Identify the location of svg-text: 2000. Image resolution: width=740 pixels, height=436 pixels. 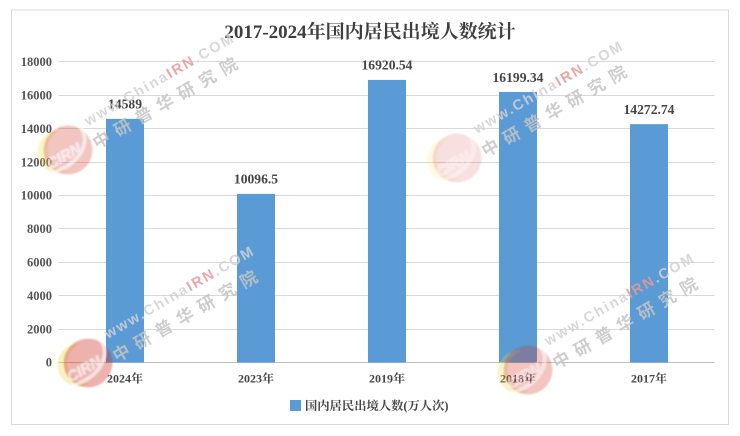
(39, 329).